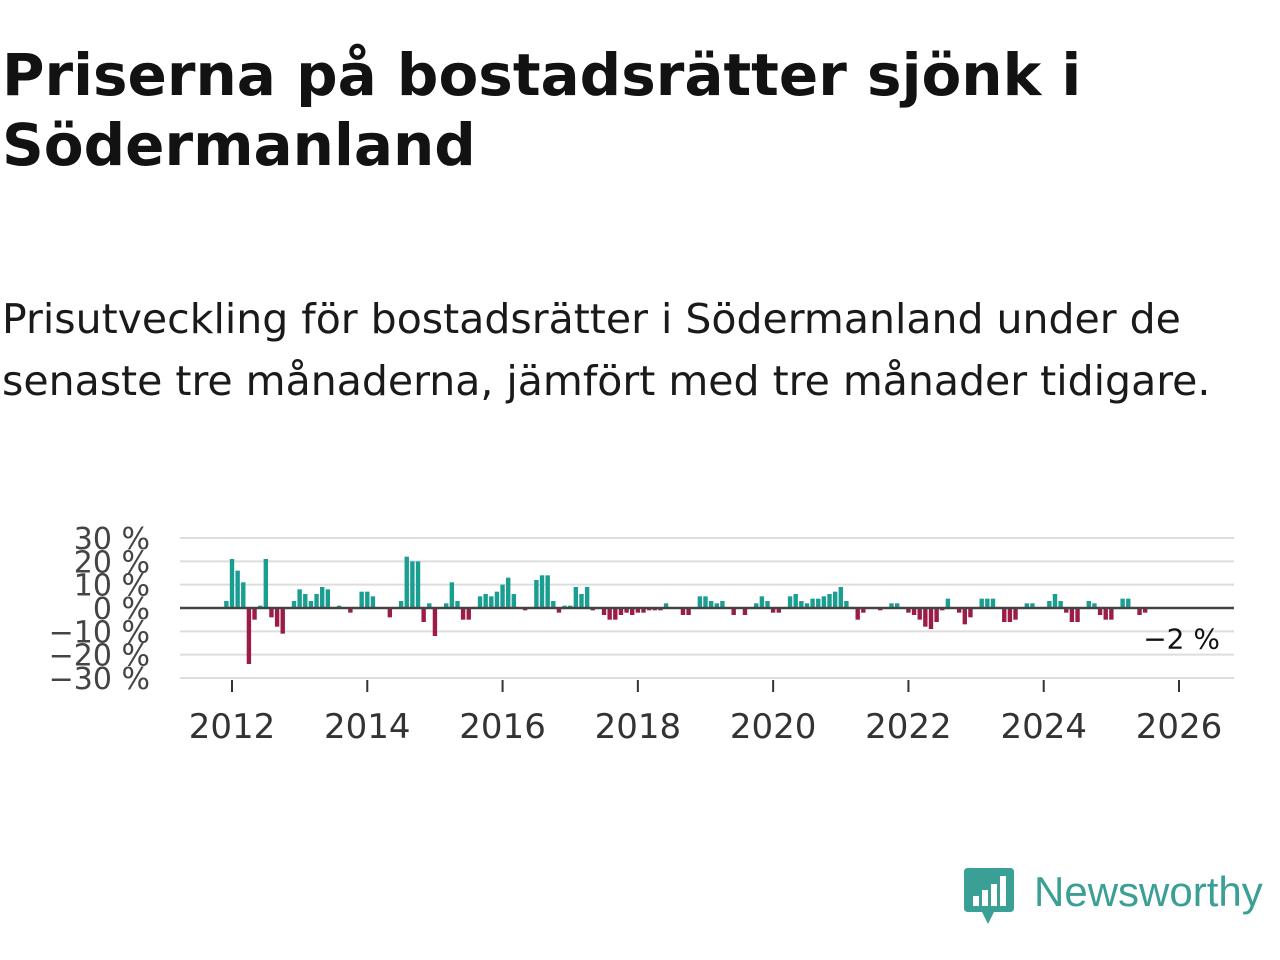  I want to click on y-axis: 30 %20 %10 %0 %−10 %−20 %−30 %, so click(99, 609).